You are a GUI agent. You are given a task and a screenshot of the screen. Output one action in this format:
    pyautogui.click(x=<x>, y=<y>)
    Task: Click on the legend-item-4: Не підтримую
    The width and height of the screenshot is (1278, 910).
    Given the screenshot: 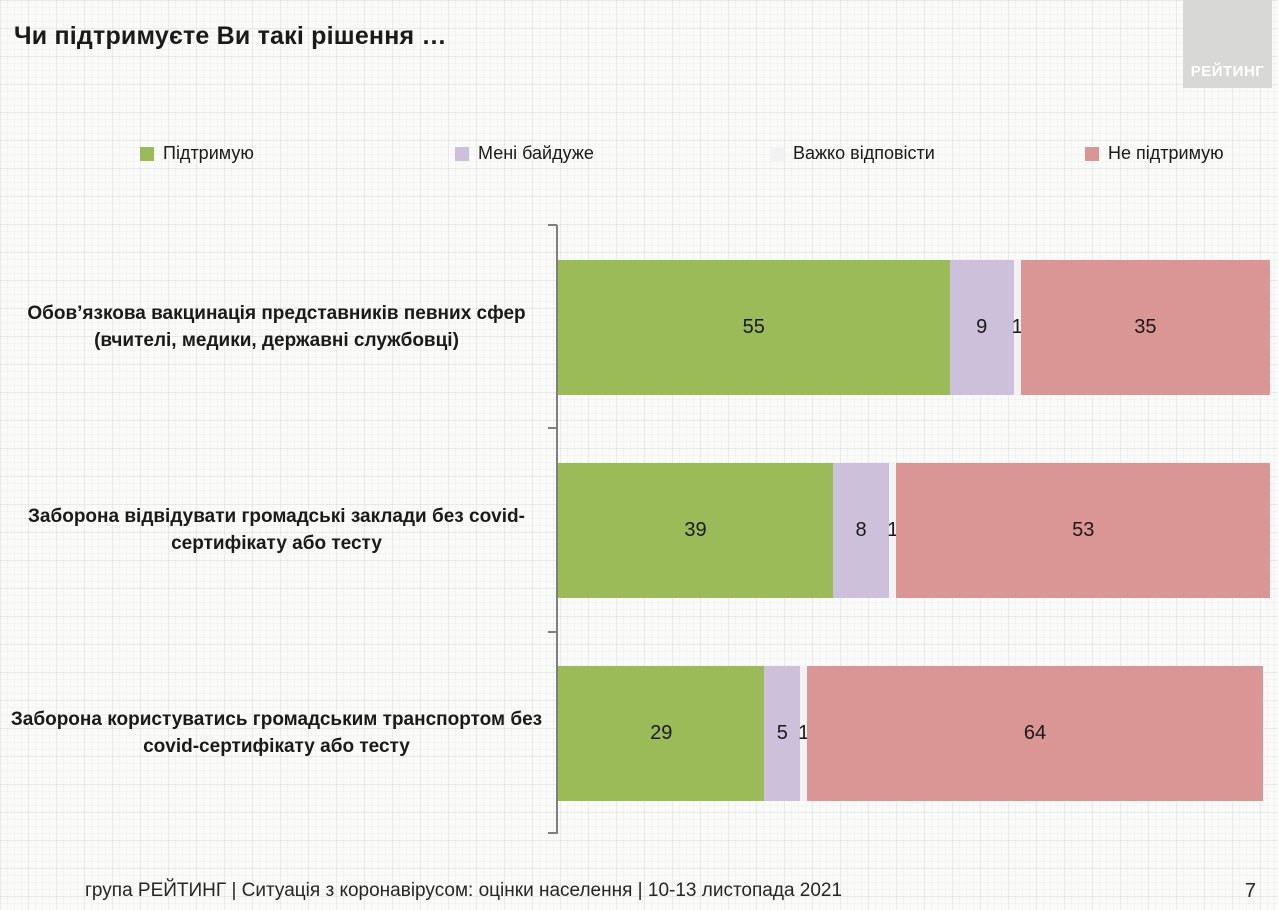 What is the action you would take?
    pyautogui.click(x=1181, y=153)
    